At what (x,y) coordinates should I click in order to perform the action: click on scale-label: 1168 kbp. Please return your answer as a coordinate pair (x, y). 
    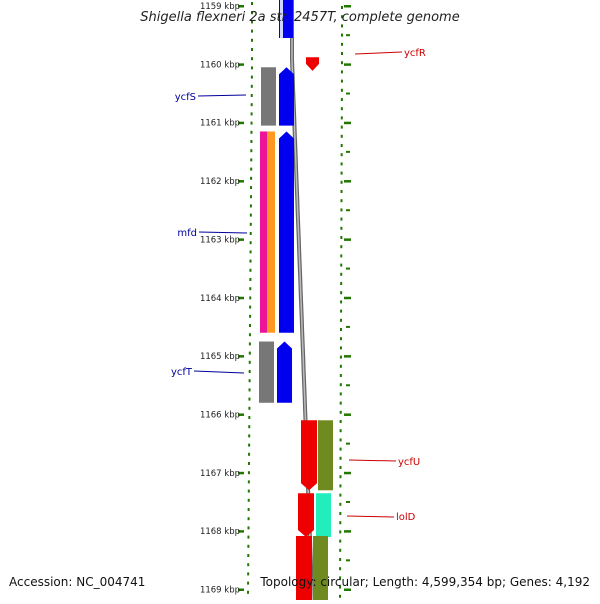
    Looking at the image, I should click on (220, 532).